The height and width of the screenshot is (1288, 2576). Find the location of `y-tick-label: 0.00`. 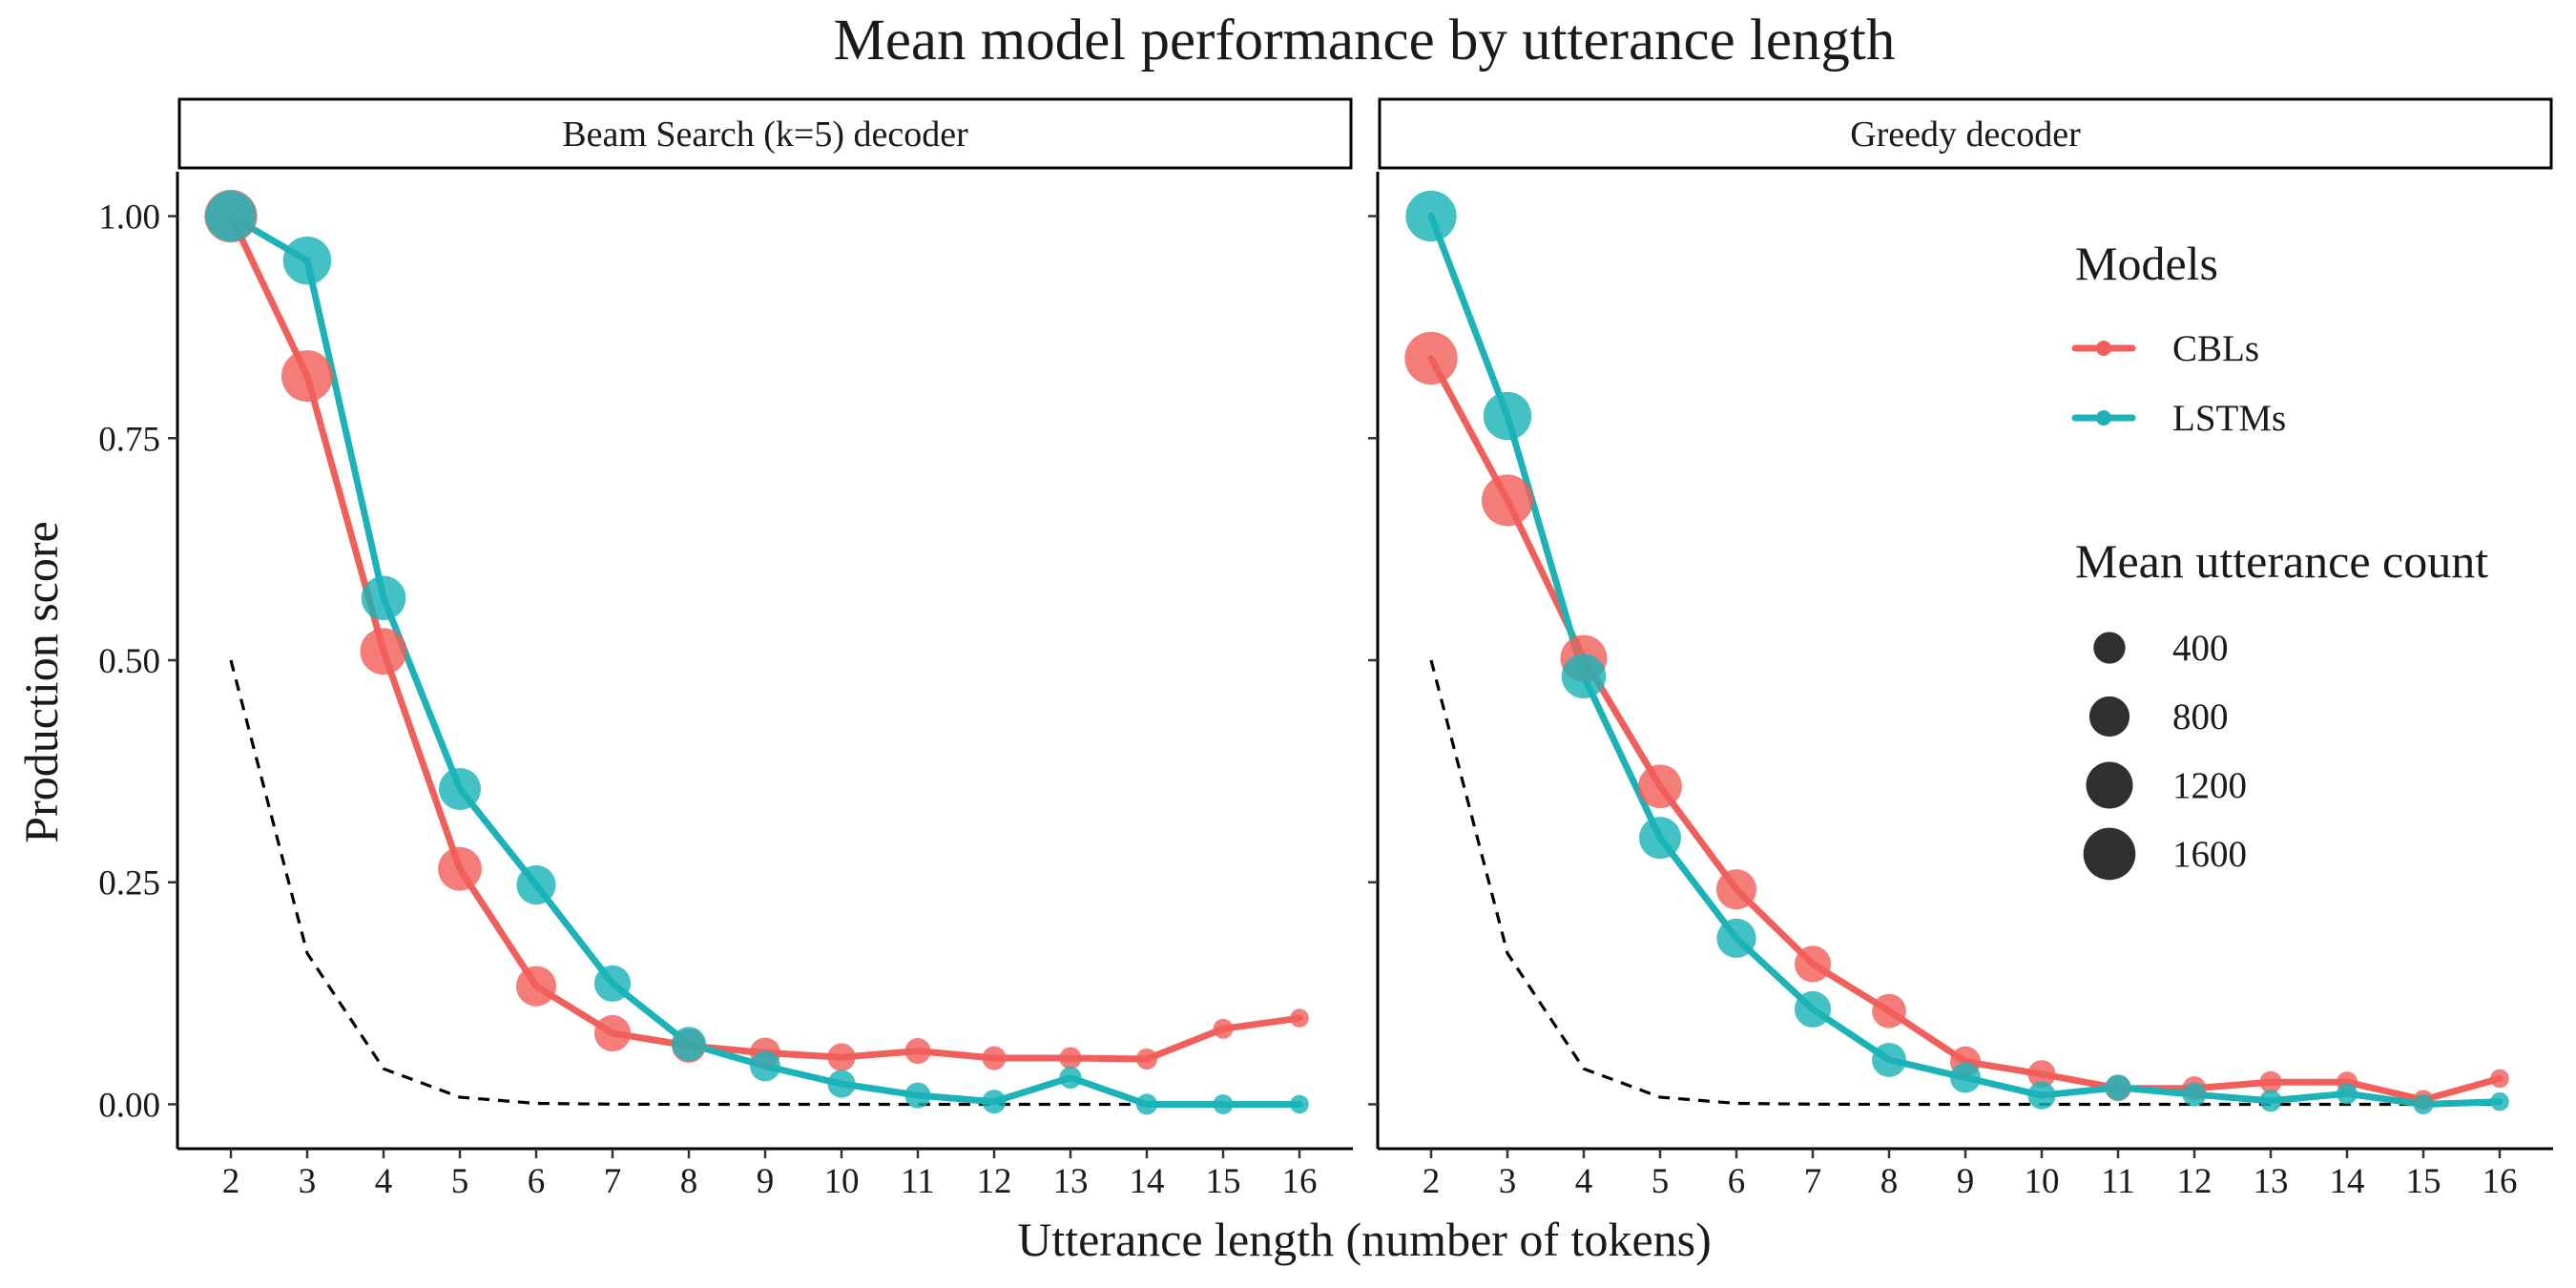

y-tick-label: 0.00 is located at coordinates (129, 1105).